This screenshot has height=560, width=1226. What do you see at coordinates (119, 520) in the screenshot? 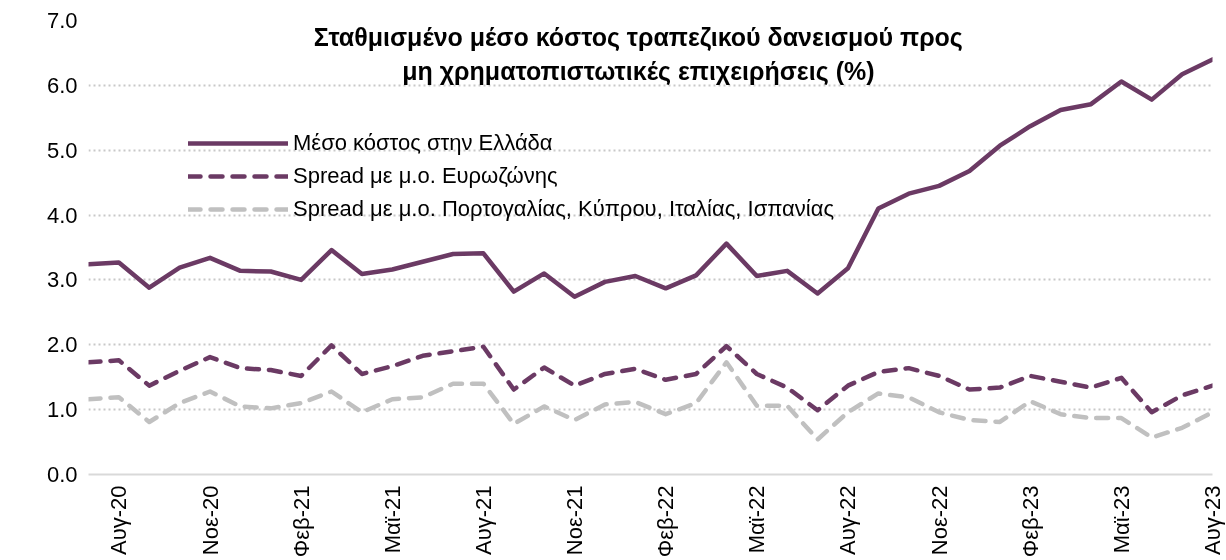
I see `x-tick-label: Αυγ-20` at bounding box center [119, 520].